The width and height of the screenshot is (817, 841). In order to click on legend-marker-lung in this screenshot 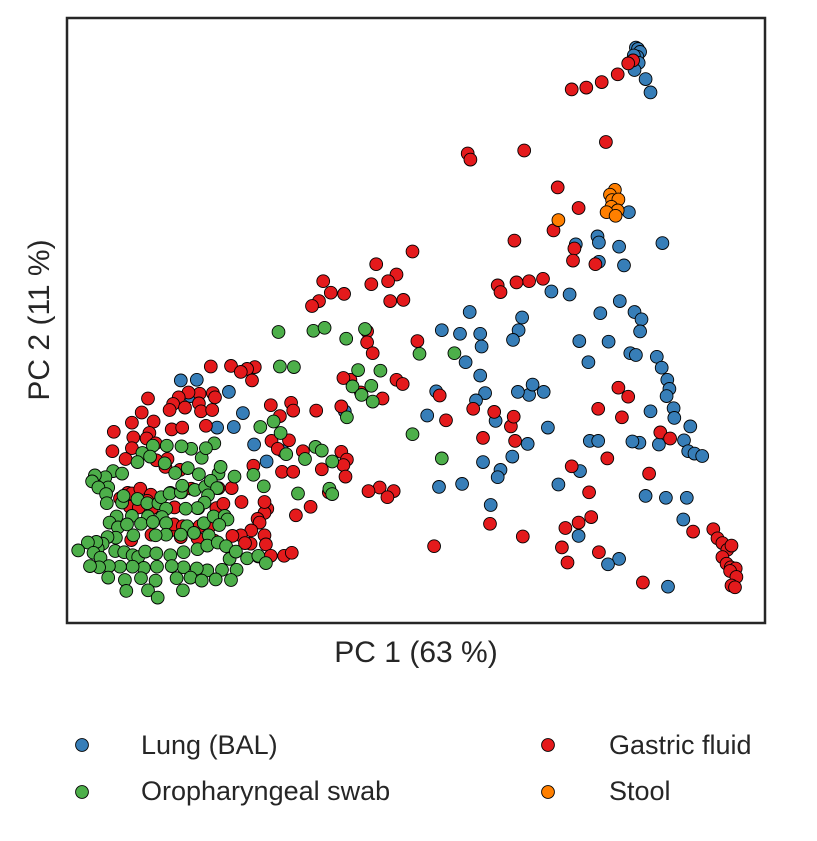, I will do `click(82, 745)`.